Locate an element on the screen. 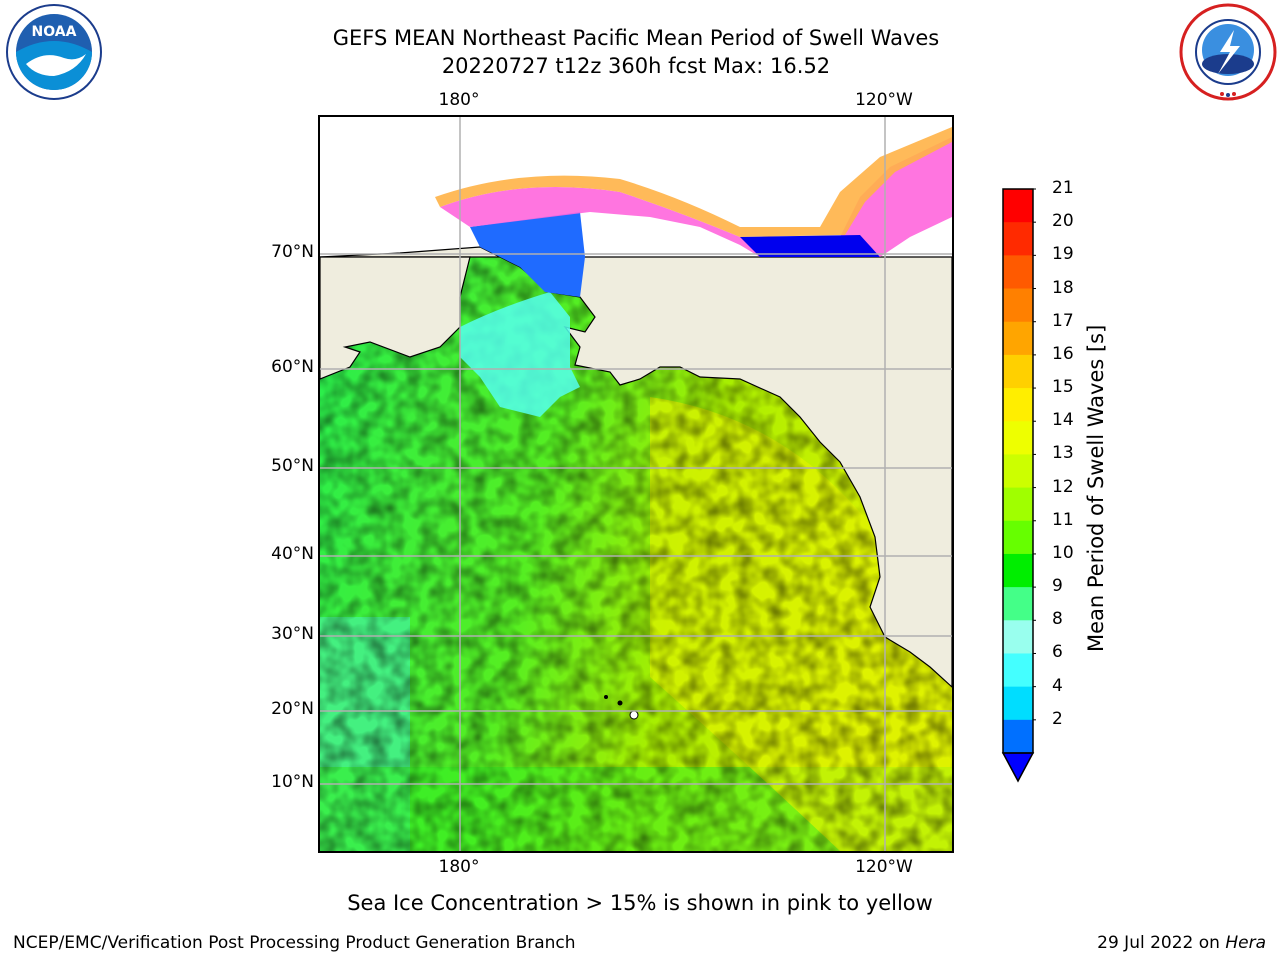  colorbar-tick-label: 12 is located at coordinates (1063, 486).